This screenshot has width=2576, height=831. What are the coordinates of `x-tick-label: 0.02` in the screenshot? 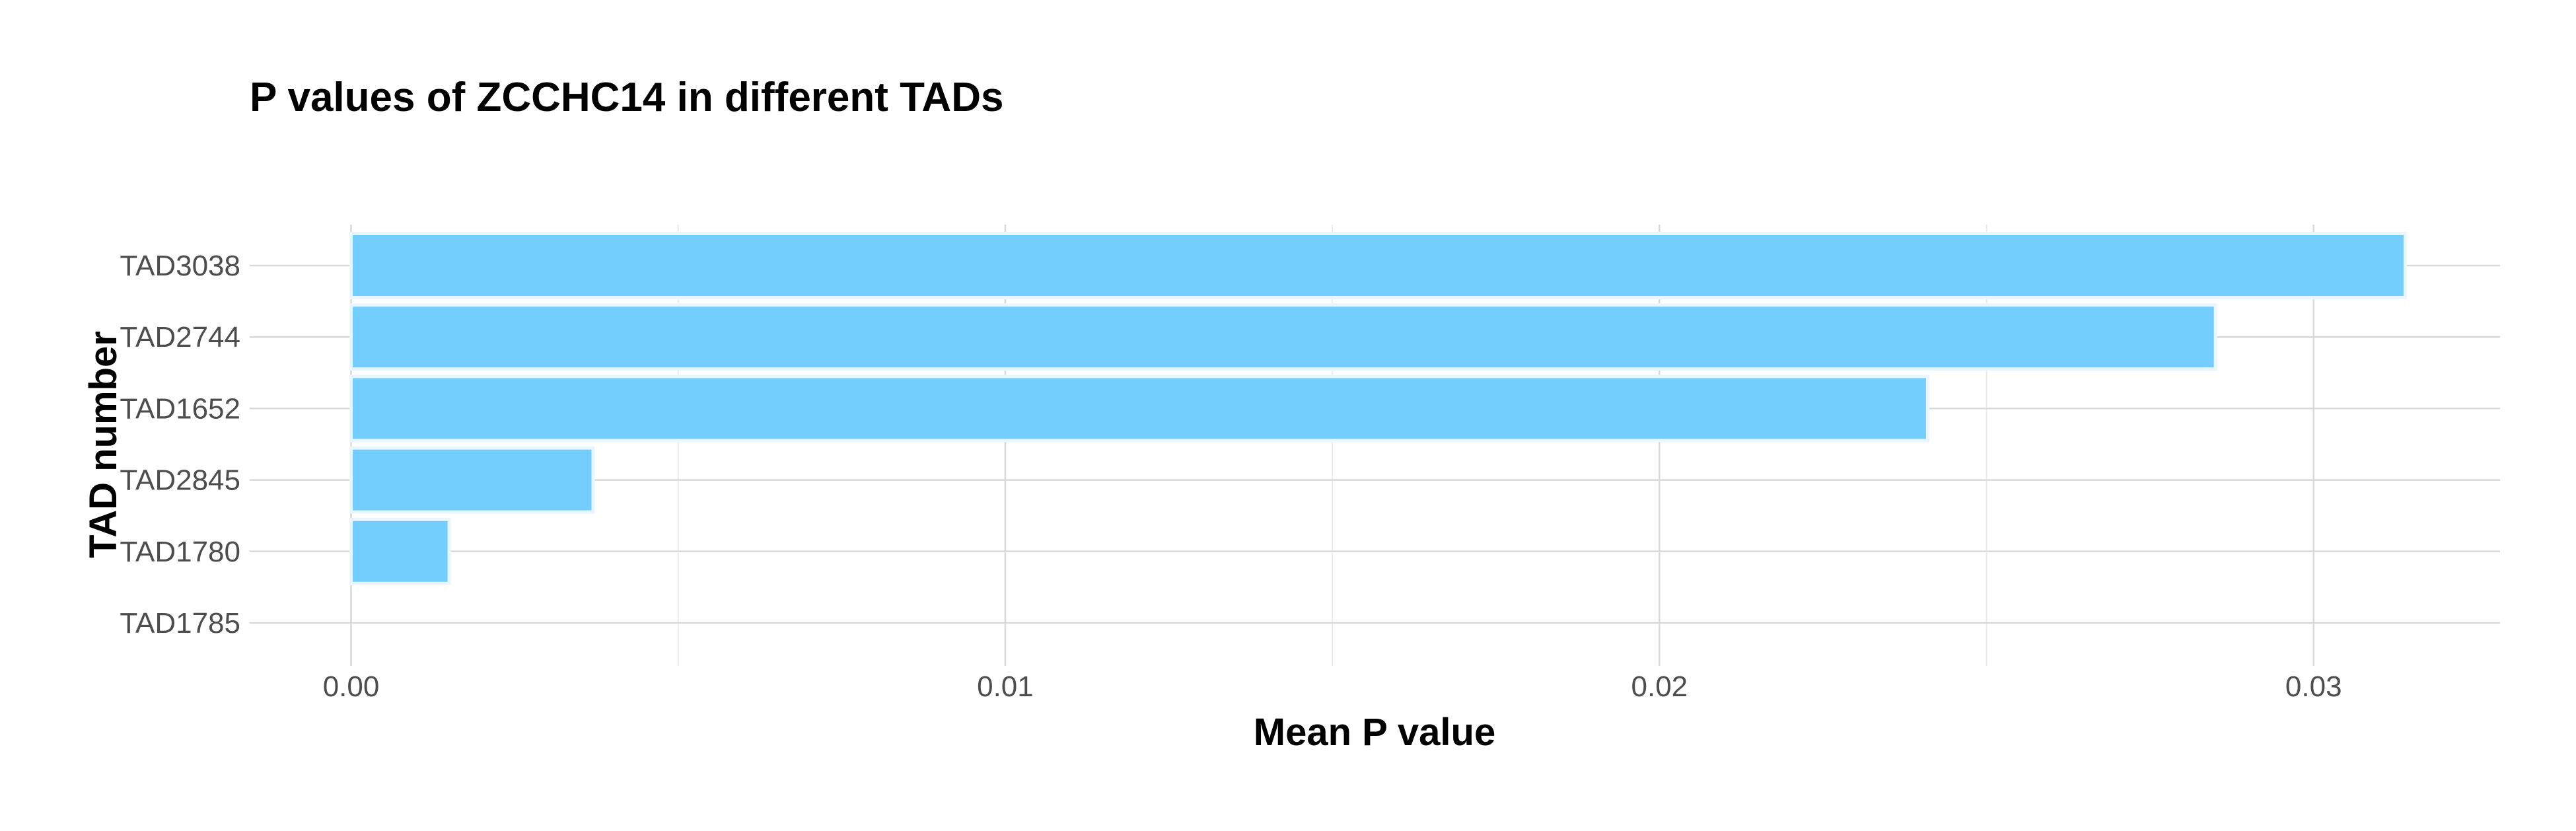 It's located at (1659, 687).